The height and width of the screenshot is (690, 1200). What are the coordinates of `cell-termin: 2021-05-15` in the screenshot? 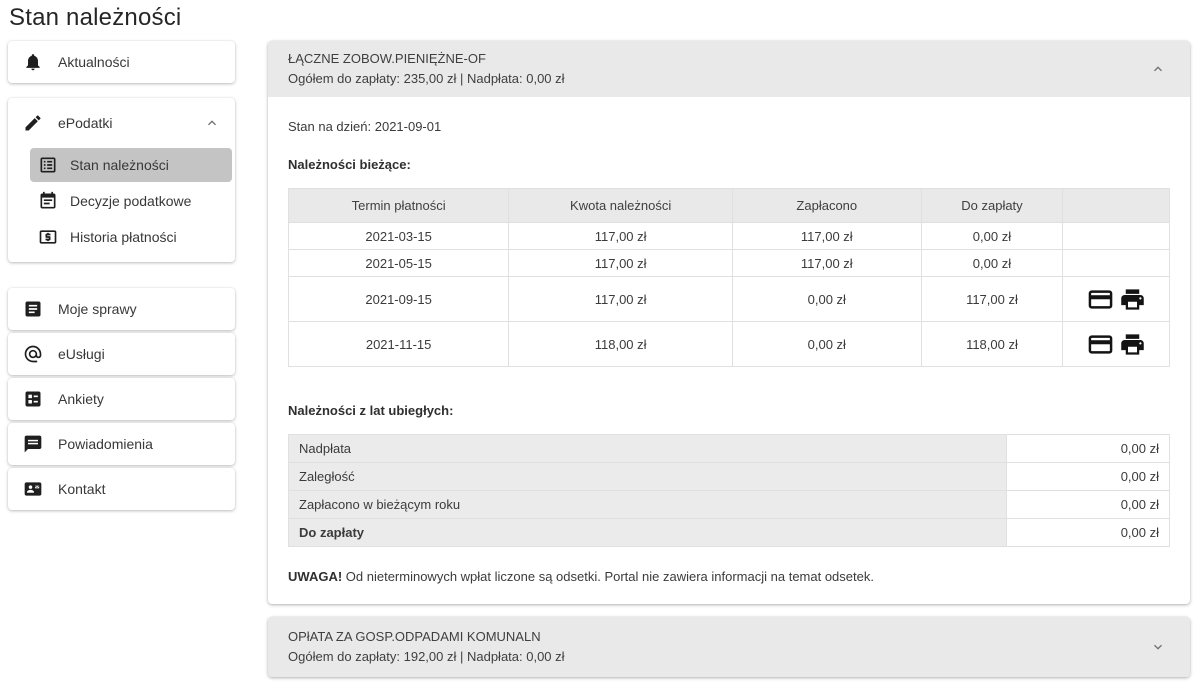 It's located at (398, 263).